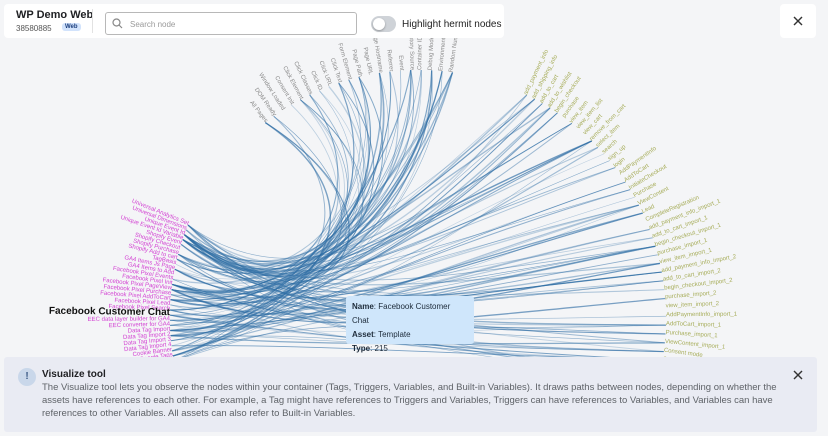  What do you see at coordinates (34, 28) in the screenshot?
I see `container-id: 38580885` at bounding box center [34, 28].